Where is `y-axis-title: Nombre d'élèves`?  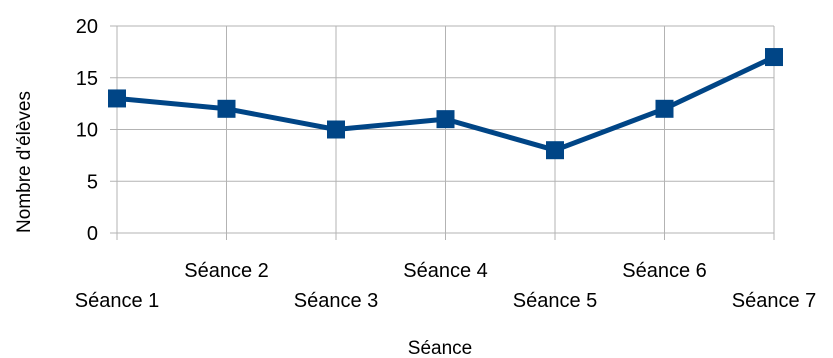
y-axis-title: Nombre d'élèves is located at coordinates (24, 162).